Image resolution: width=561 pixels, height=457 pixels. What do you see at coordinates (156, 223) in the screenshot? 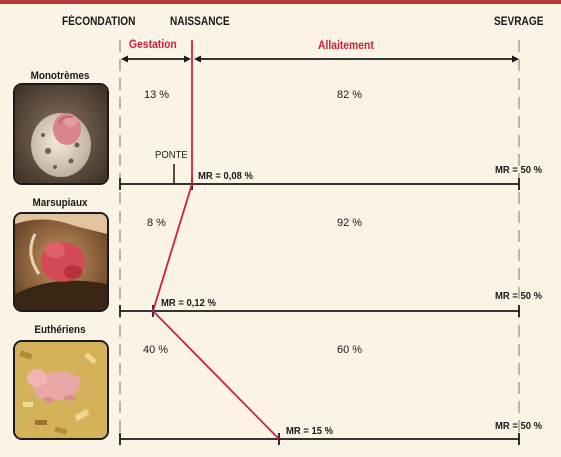
I see `gestation-pct-marsupiaux: 8 %` at bounding box center [156, 223].